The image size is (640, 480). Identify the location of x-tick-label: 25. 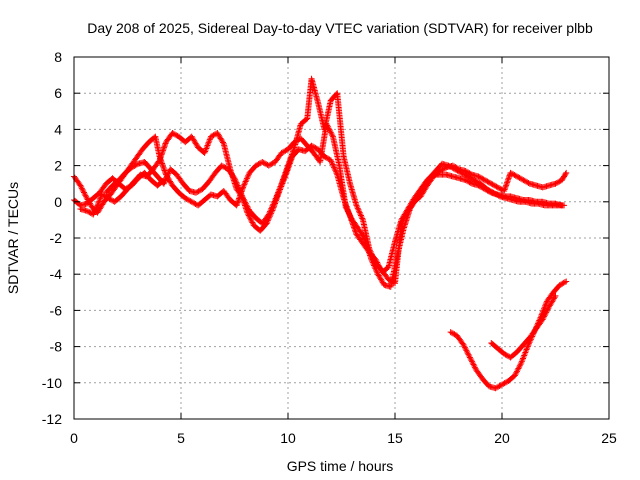
(609, 438).